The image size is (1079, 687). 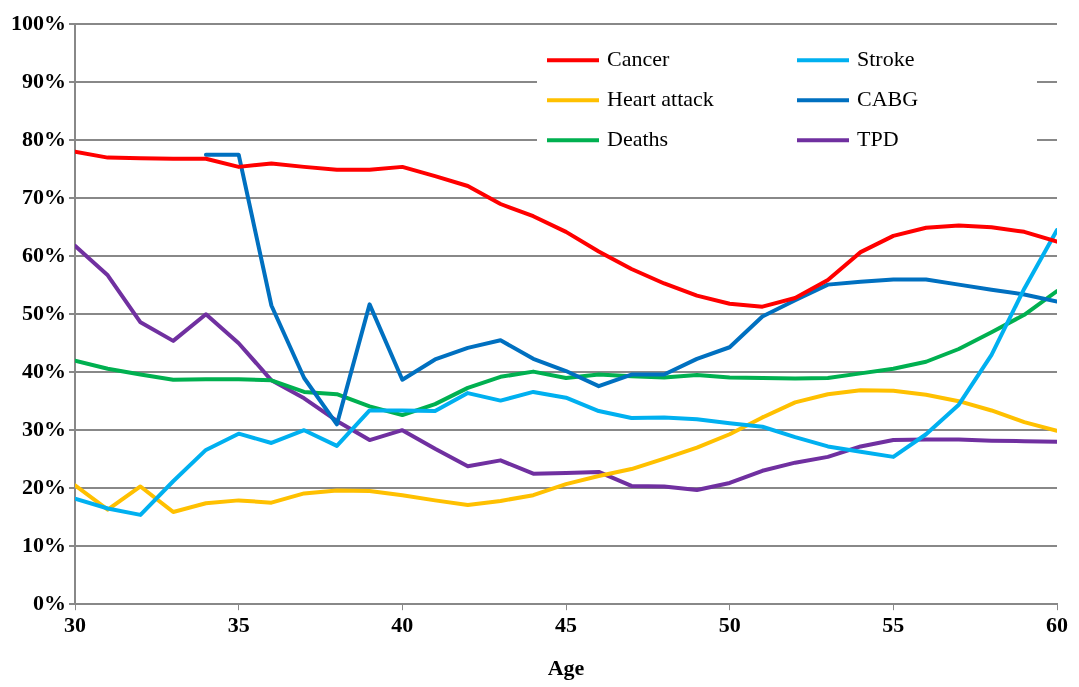 What do you see at coordinates (886, 58) in the screenshot?
I see `legend-label: Stroke` at bounding box center [886, 58].